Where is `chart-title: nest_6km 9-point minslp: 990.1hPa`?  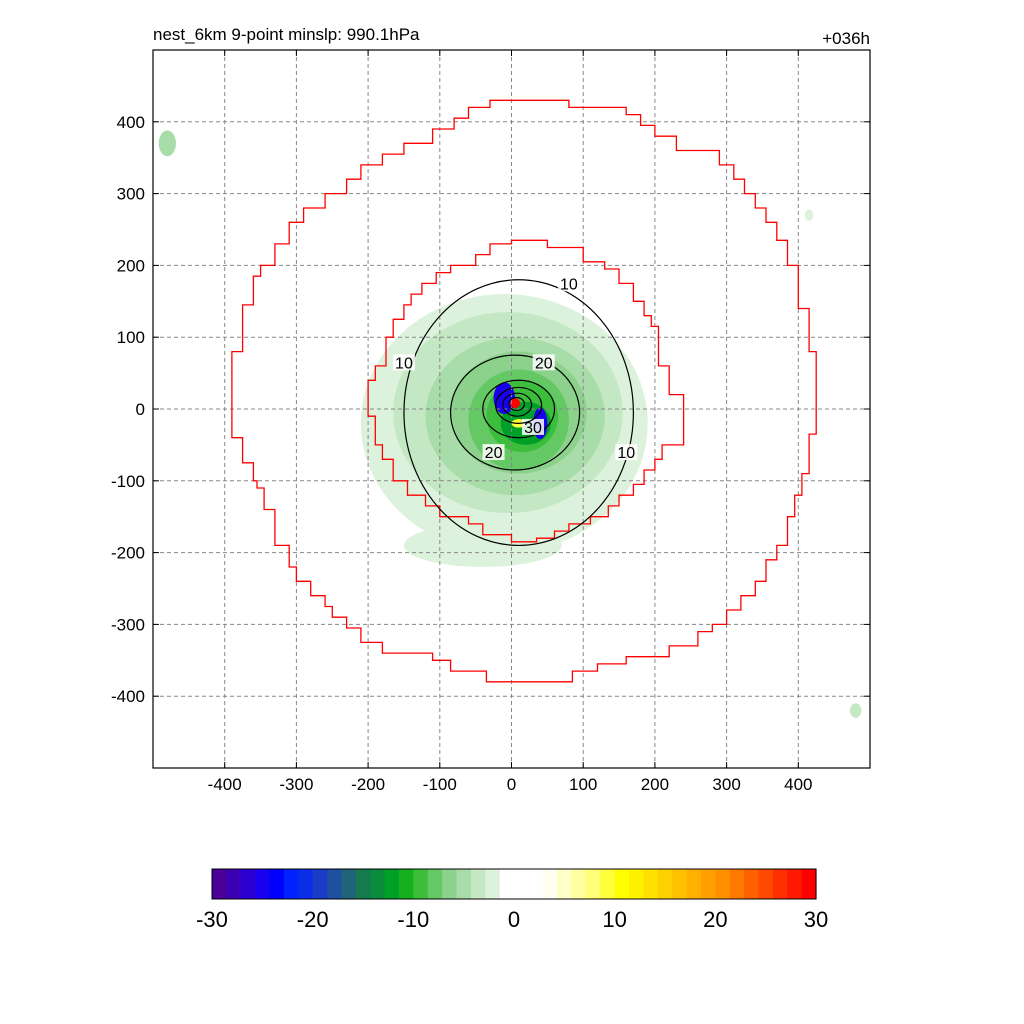 chart-title: nest_6km 9-point minslp: 990.1hPa is located at coordinates (286, 34).